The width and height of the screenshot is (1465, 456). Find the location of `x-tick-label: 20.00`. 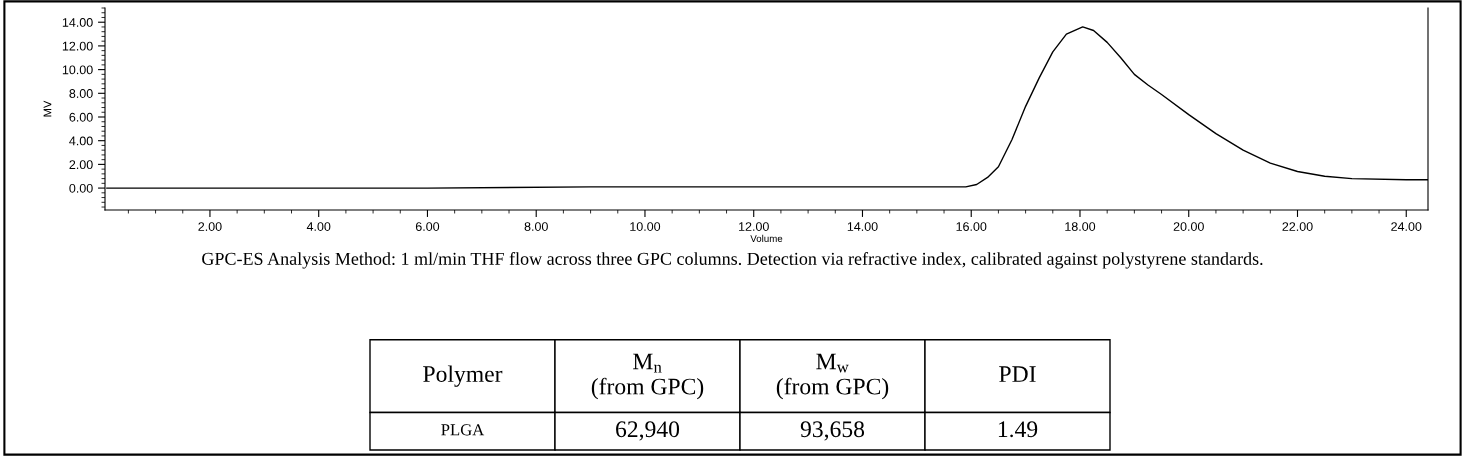

x-tick-label: 20.00 is located at coordinates (1188, 226).